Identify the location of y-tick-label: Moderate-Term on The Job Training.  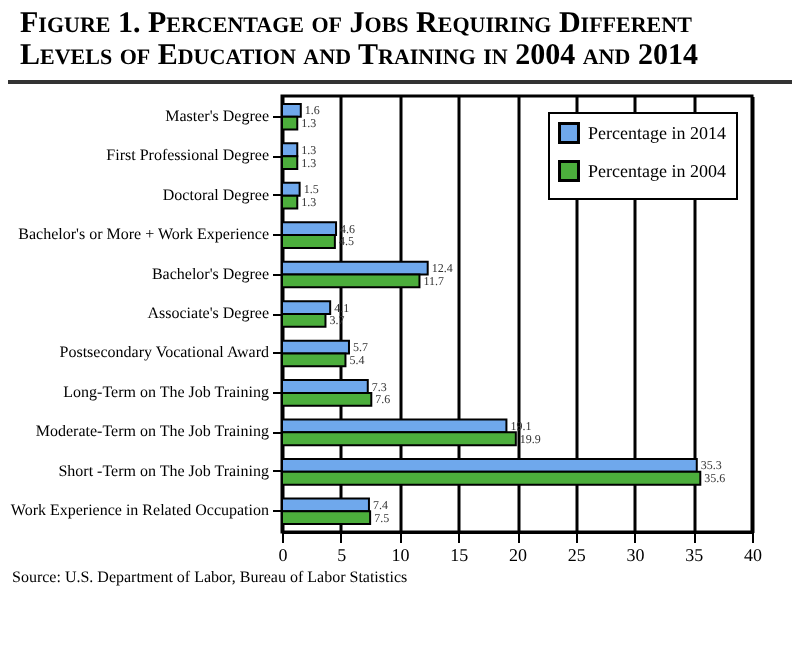
(152, 431).